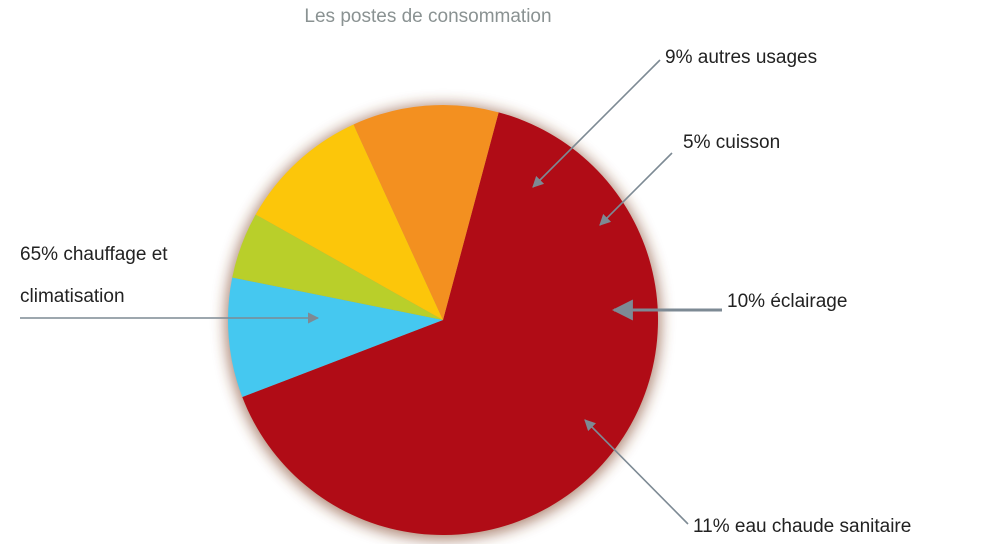 The width and height of the screenshot is (994, 544). I want to click on slice-label: 65% chauffage et climatisation, so click(105, 276).